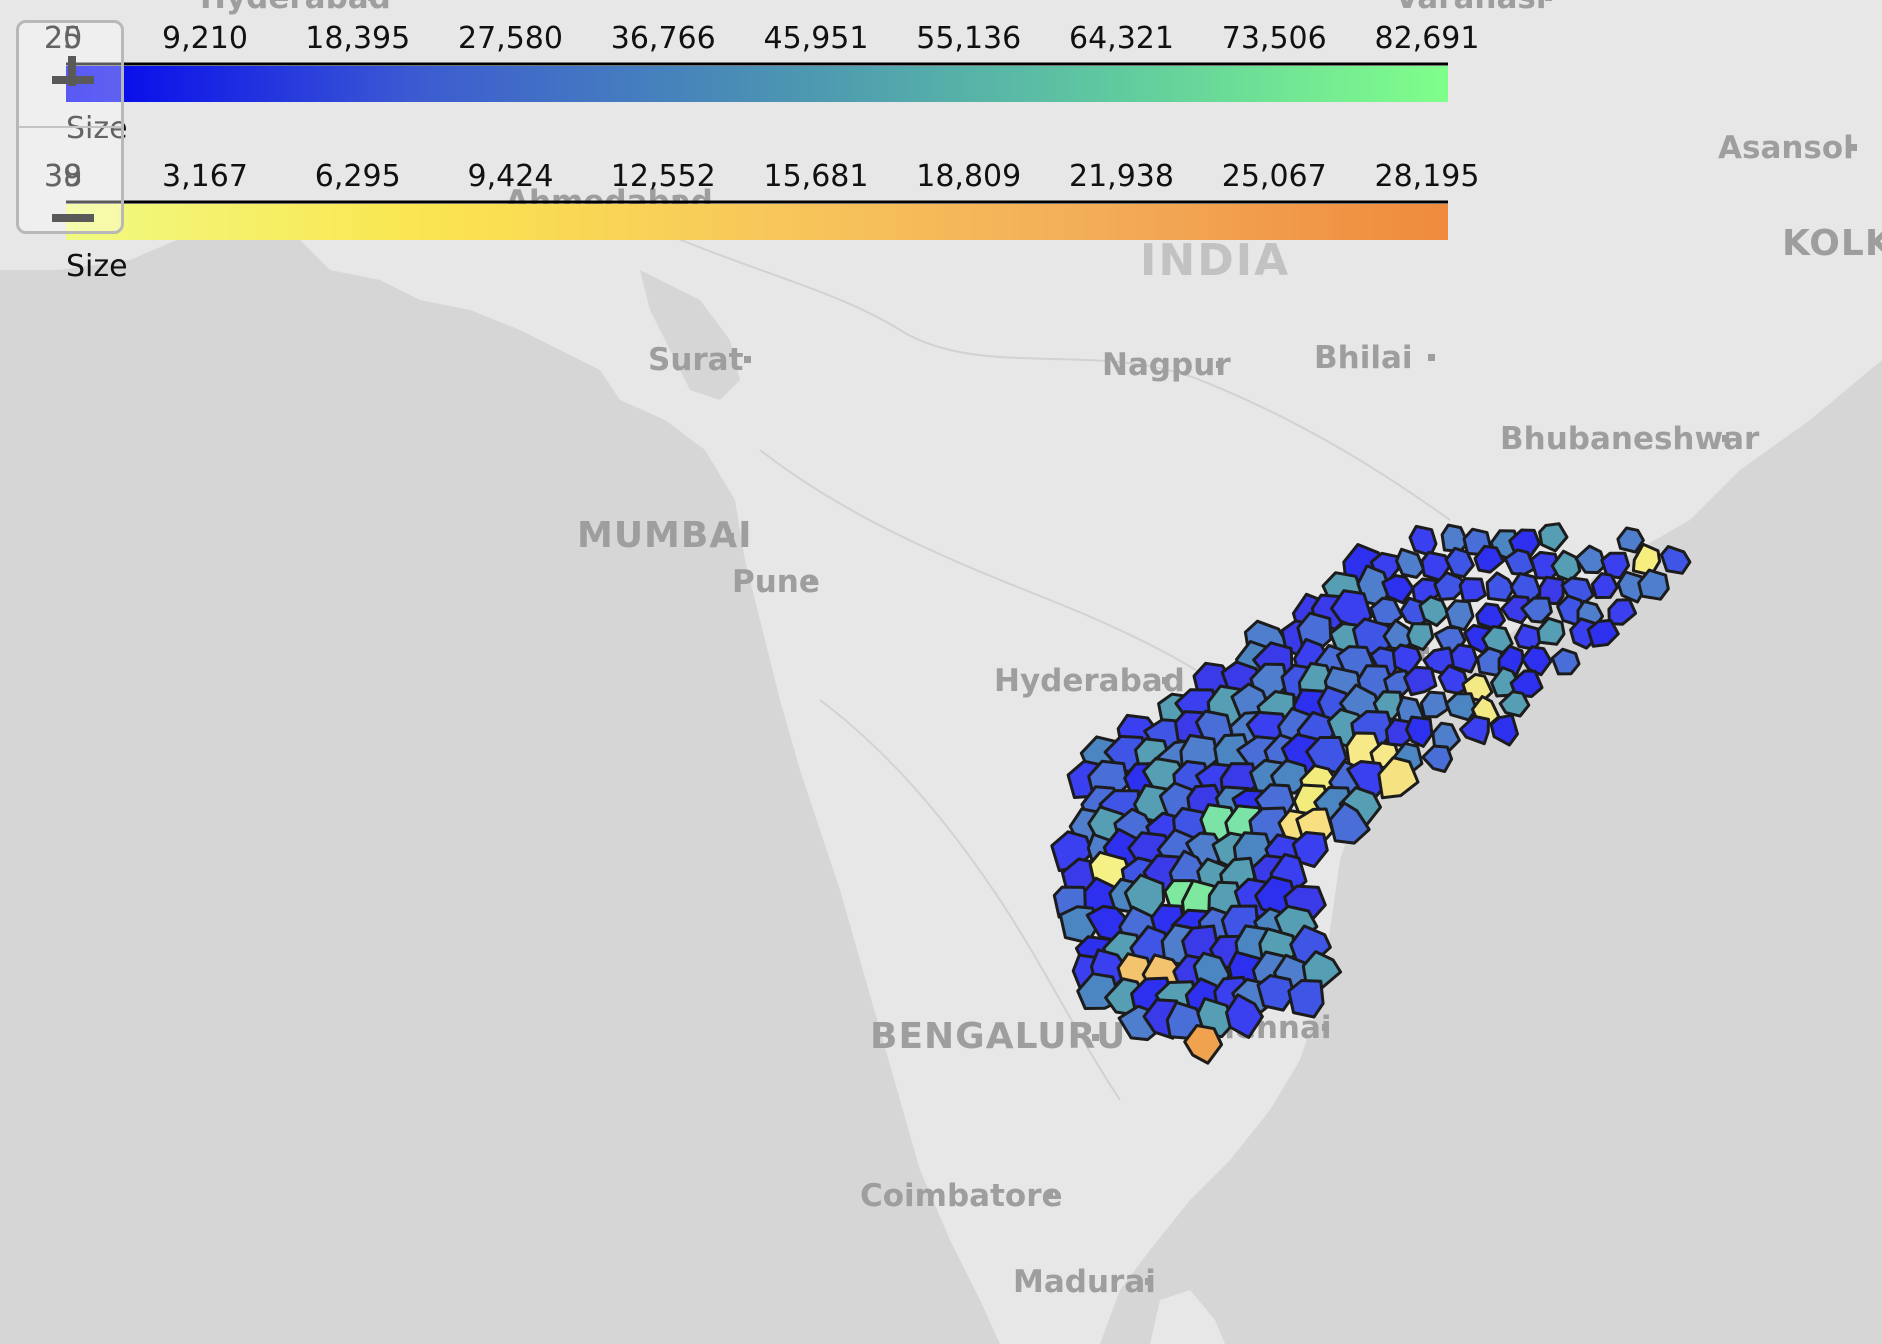 Image resolution: width=1882 pixels, height=1344 pixels. Describe the element at coordinates (1363, 358) in the screenshot. I see `city-label-bhilai: Bhilai` at that location.